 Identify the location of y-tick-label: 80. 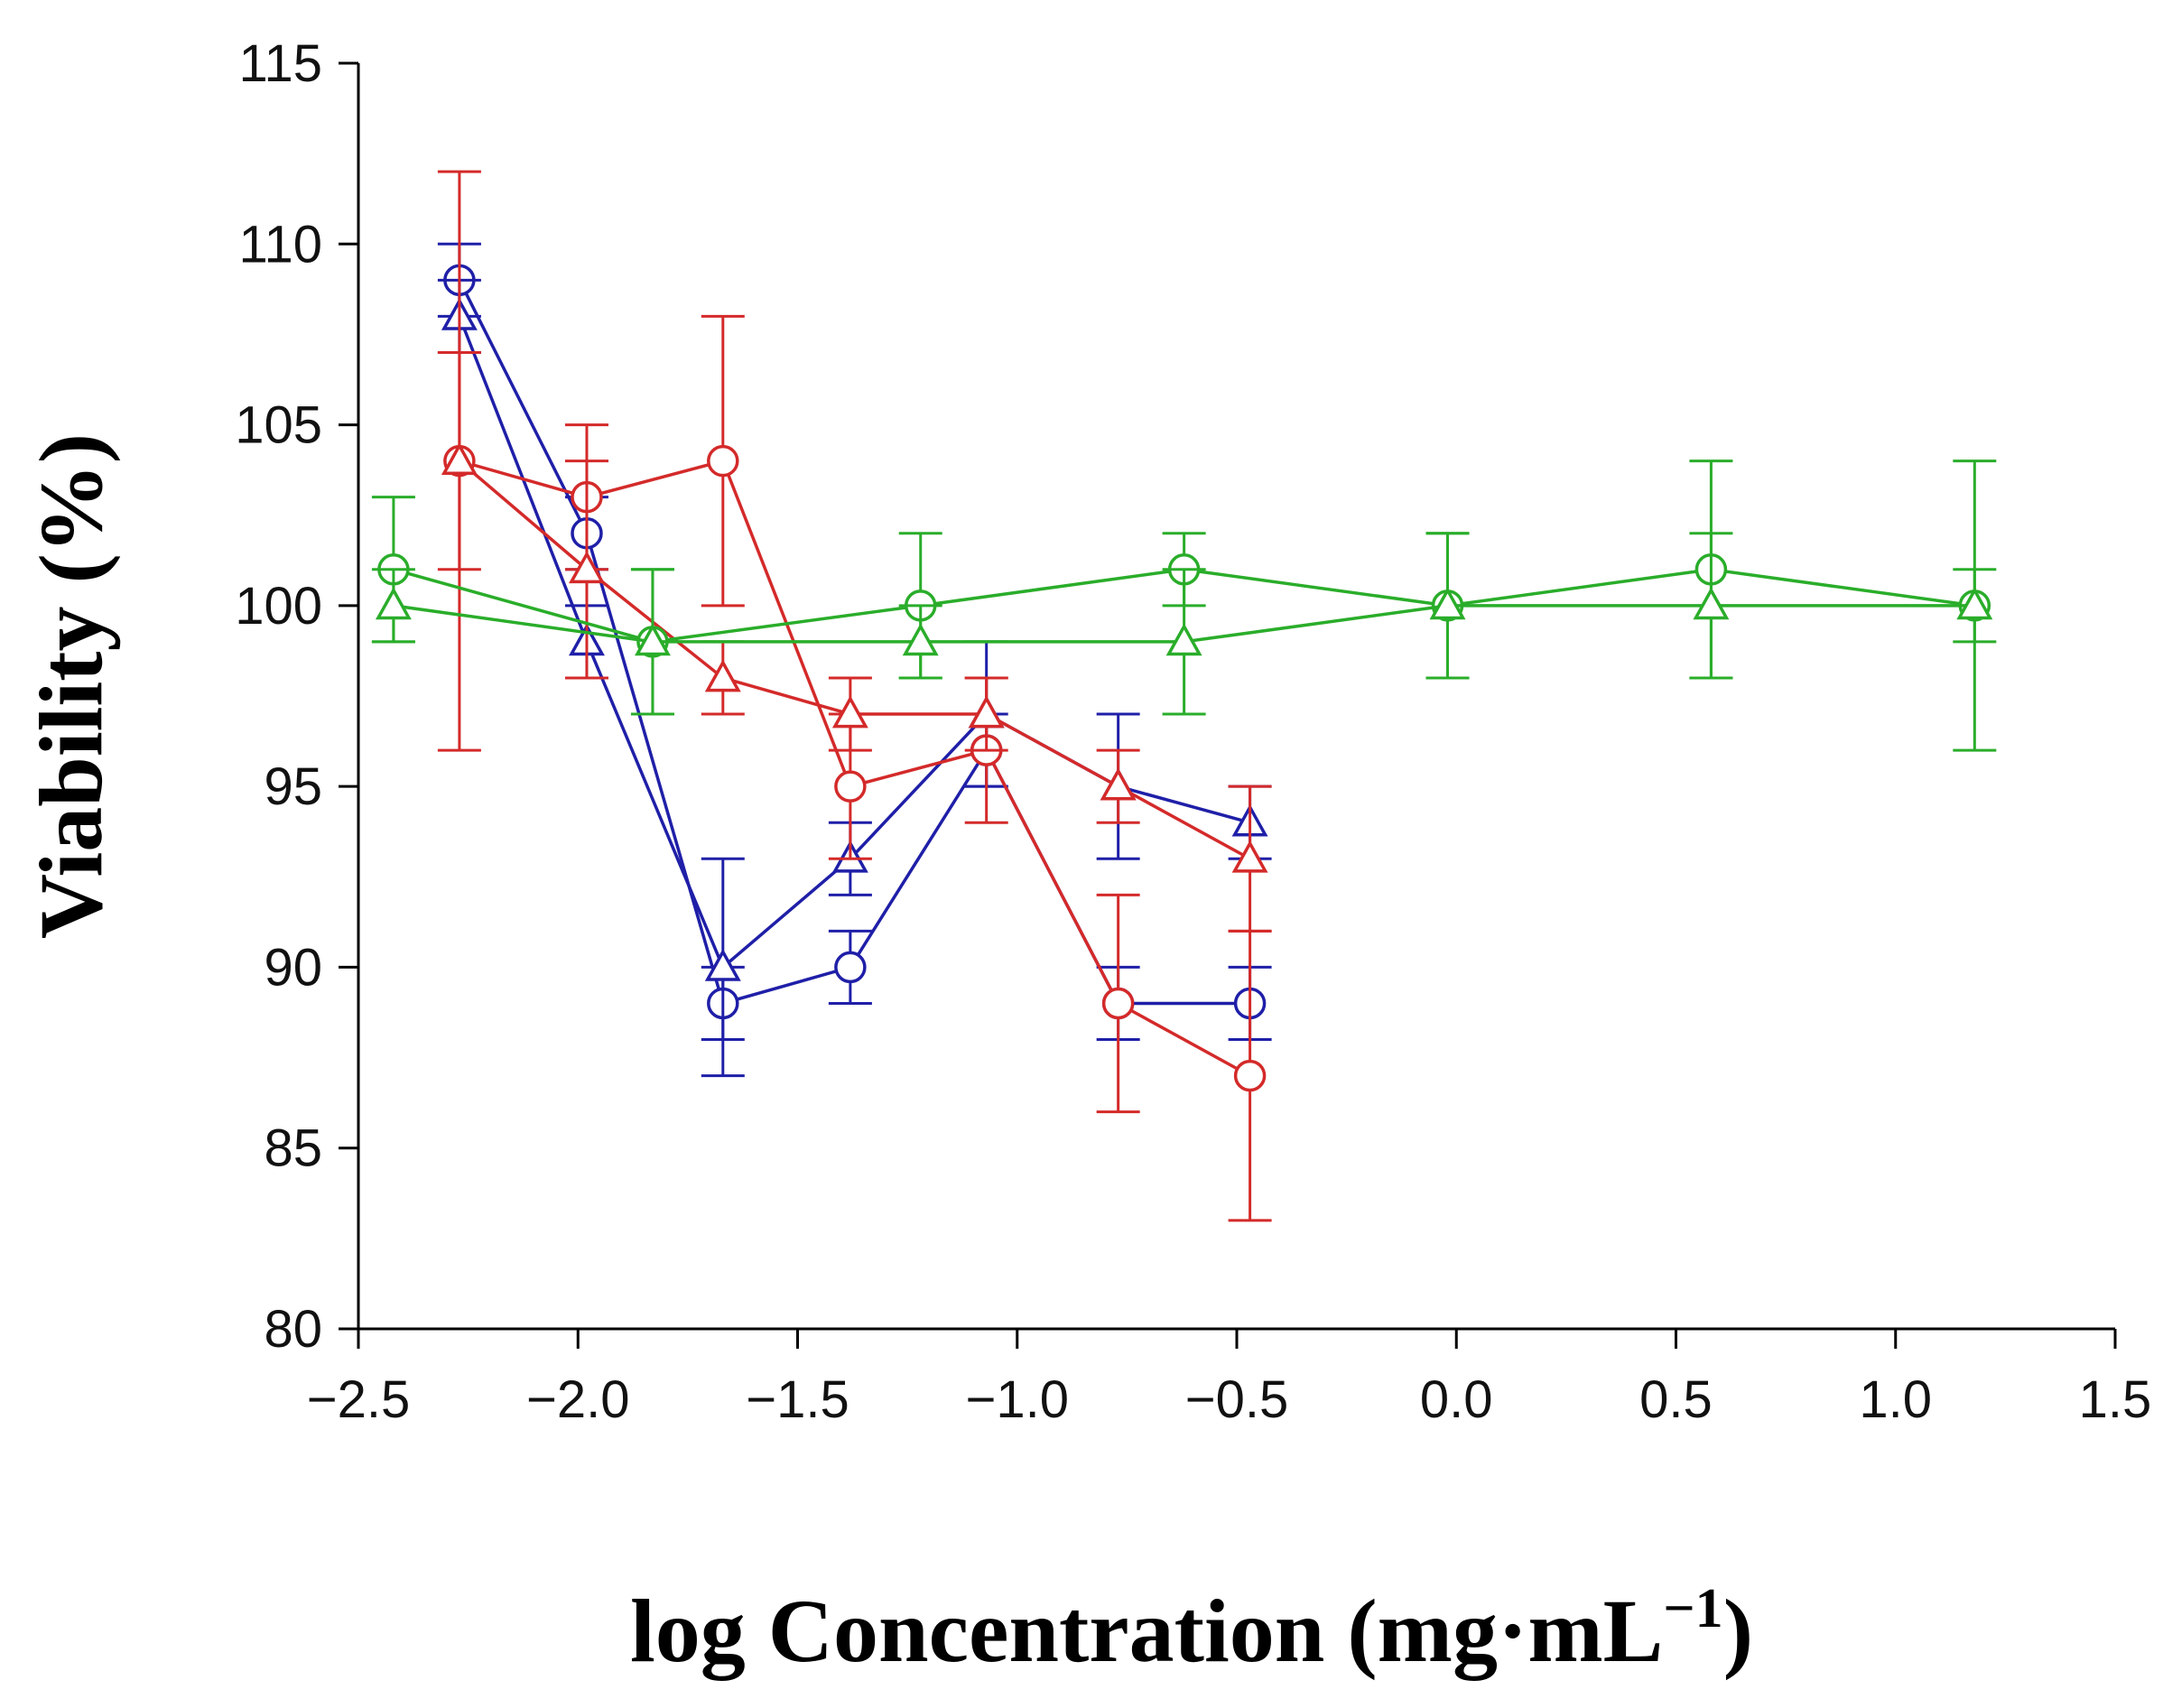
(293, 1329).